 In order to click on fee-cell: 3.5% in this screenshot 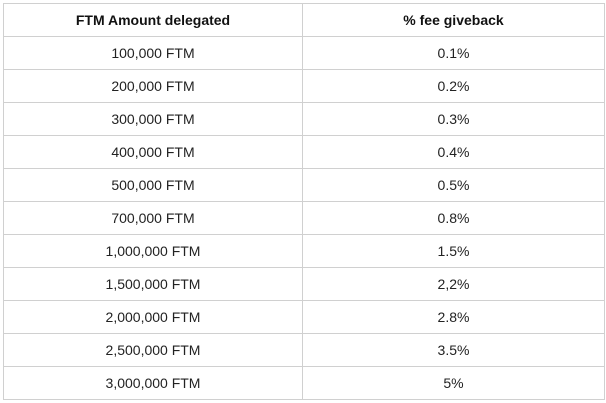, I will do `click(453, 350)`.